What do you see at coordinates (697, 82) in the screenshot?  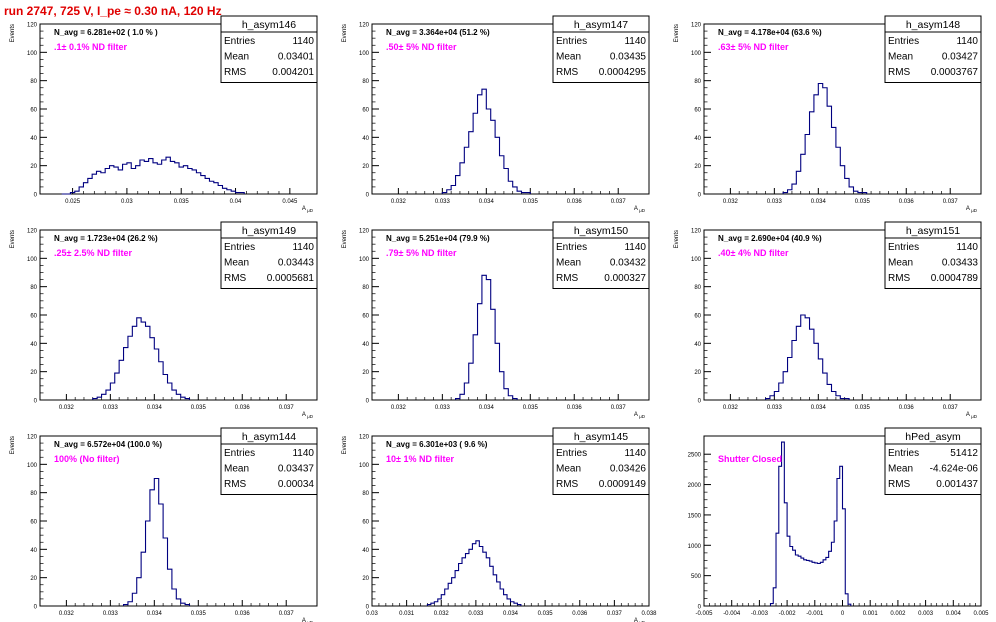 I see `y-tick-label: 80` at bounding box center [697, 82].